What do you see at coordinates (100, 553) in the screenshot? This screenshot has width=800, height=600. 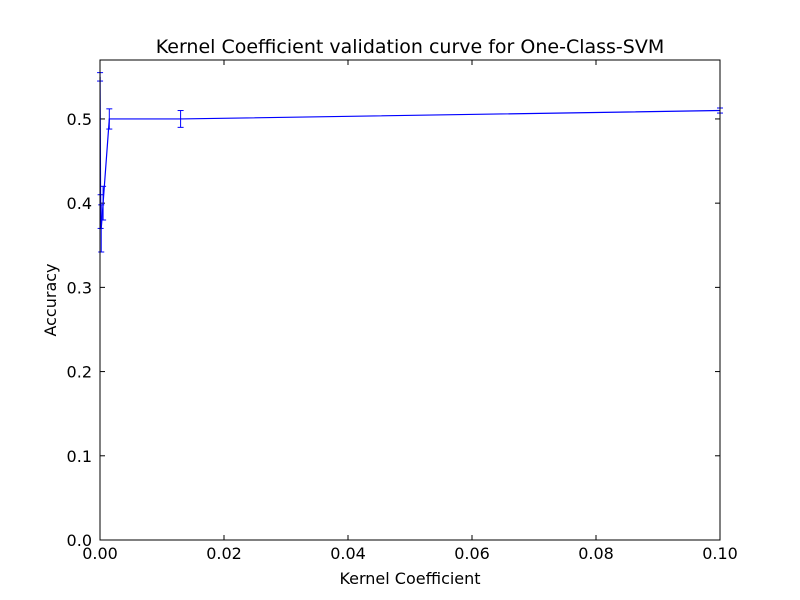 I see `x-tick-label: 0.00` at bounding box center [100, 553].